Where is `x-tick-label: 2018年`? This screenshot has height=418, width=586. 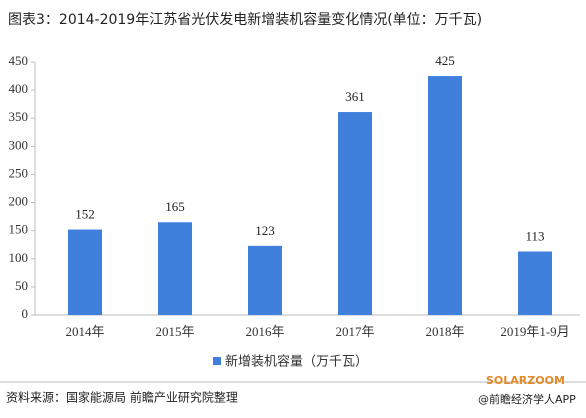 x-tick-label: 2018年 is located at coordinates (444, 331).